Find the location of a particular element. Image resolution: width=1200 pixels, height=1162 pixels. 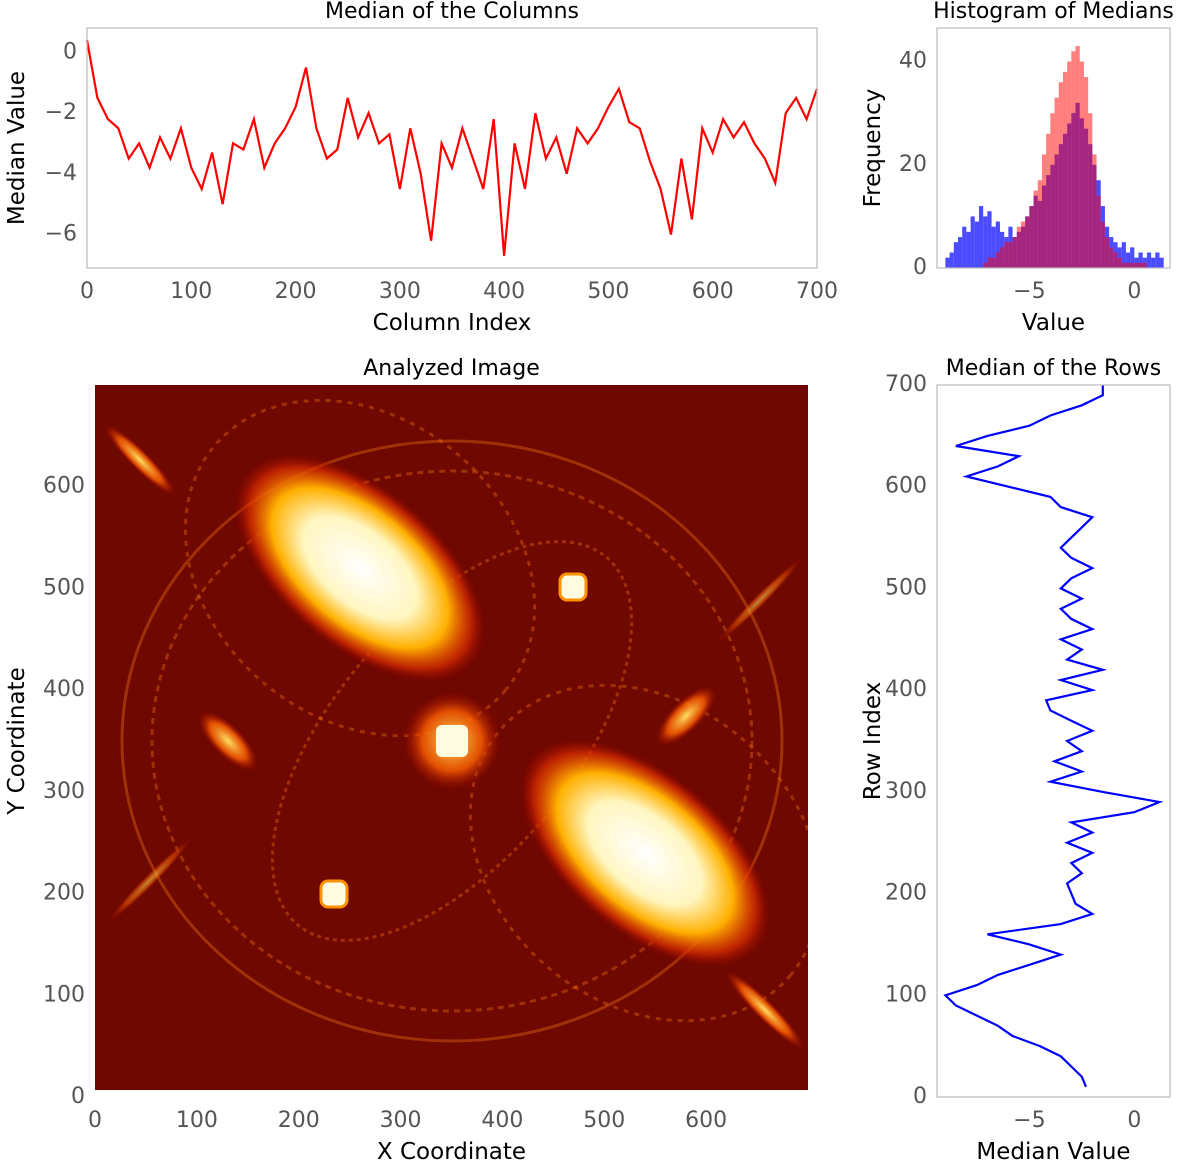

y-tick-label: 300 is located at coordinates (906, 791).